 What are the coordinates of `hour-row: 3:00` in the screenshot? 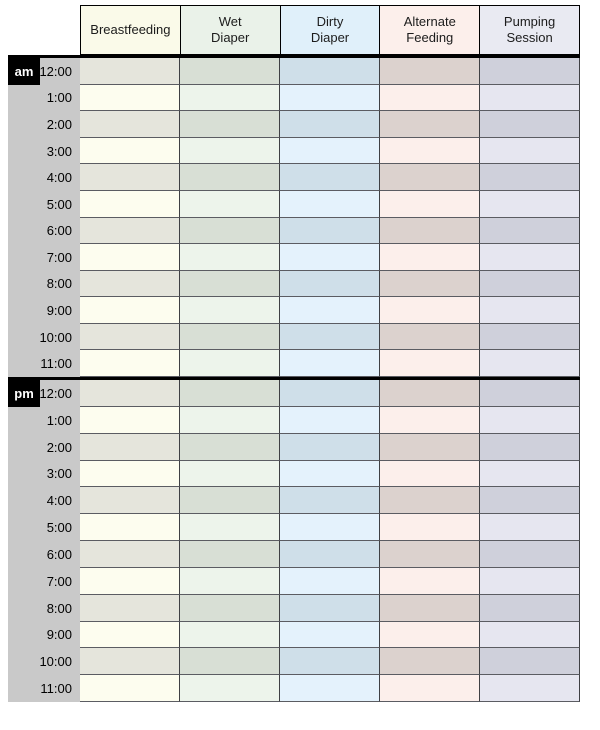 It's located at (294, 151).